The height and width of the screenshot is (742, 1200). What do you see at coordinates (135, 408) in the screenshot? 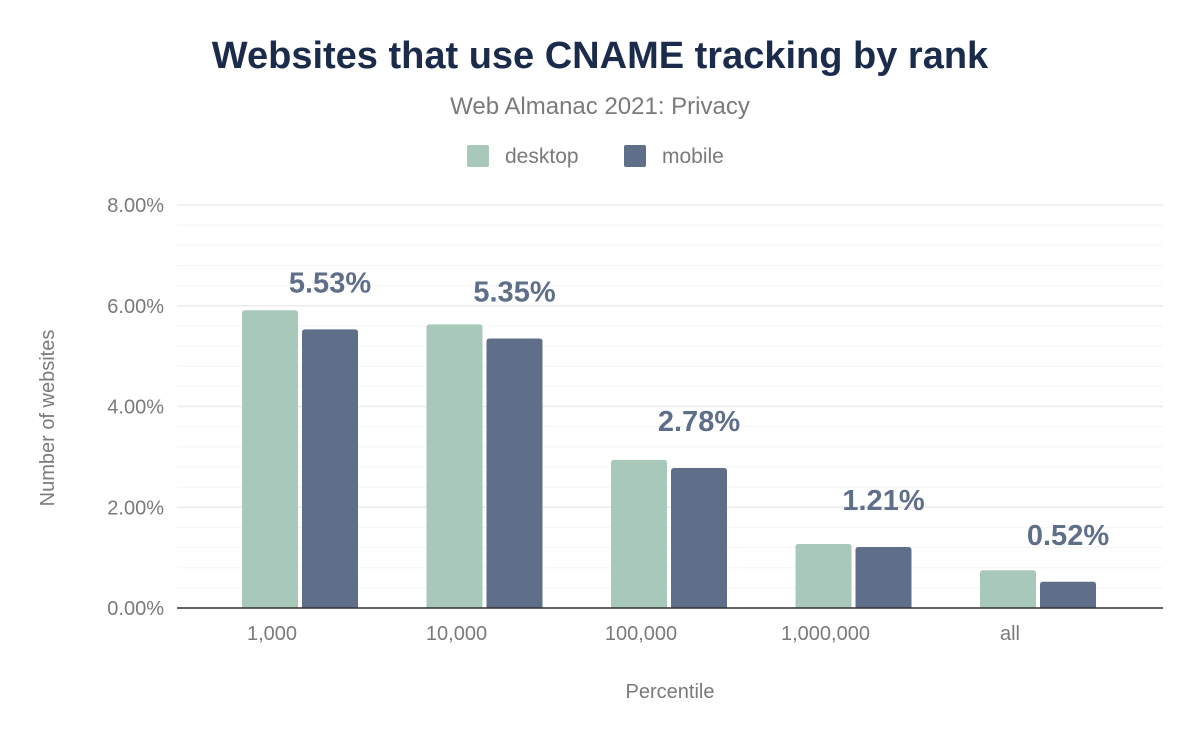
I see `y-tick-label: 4.00%` at bounding box center [135, 408].